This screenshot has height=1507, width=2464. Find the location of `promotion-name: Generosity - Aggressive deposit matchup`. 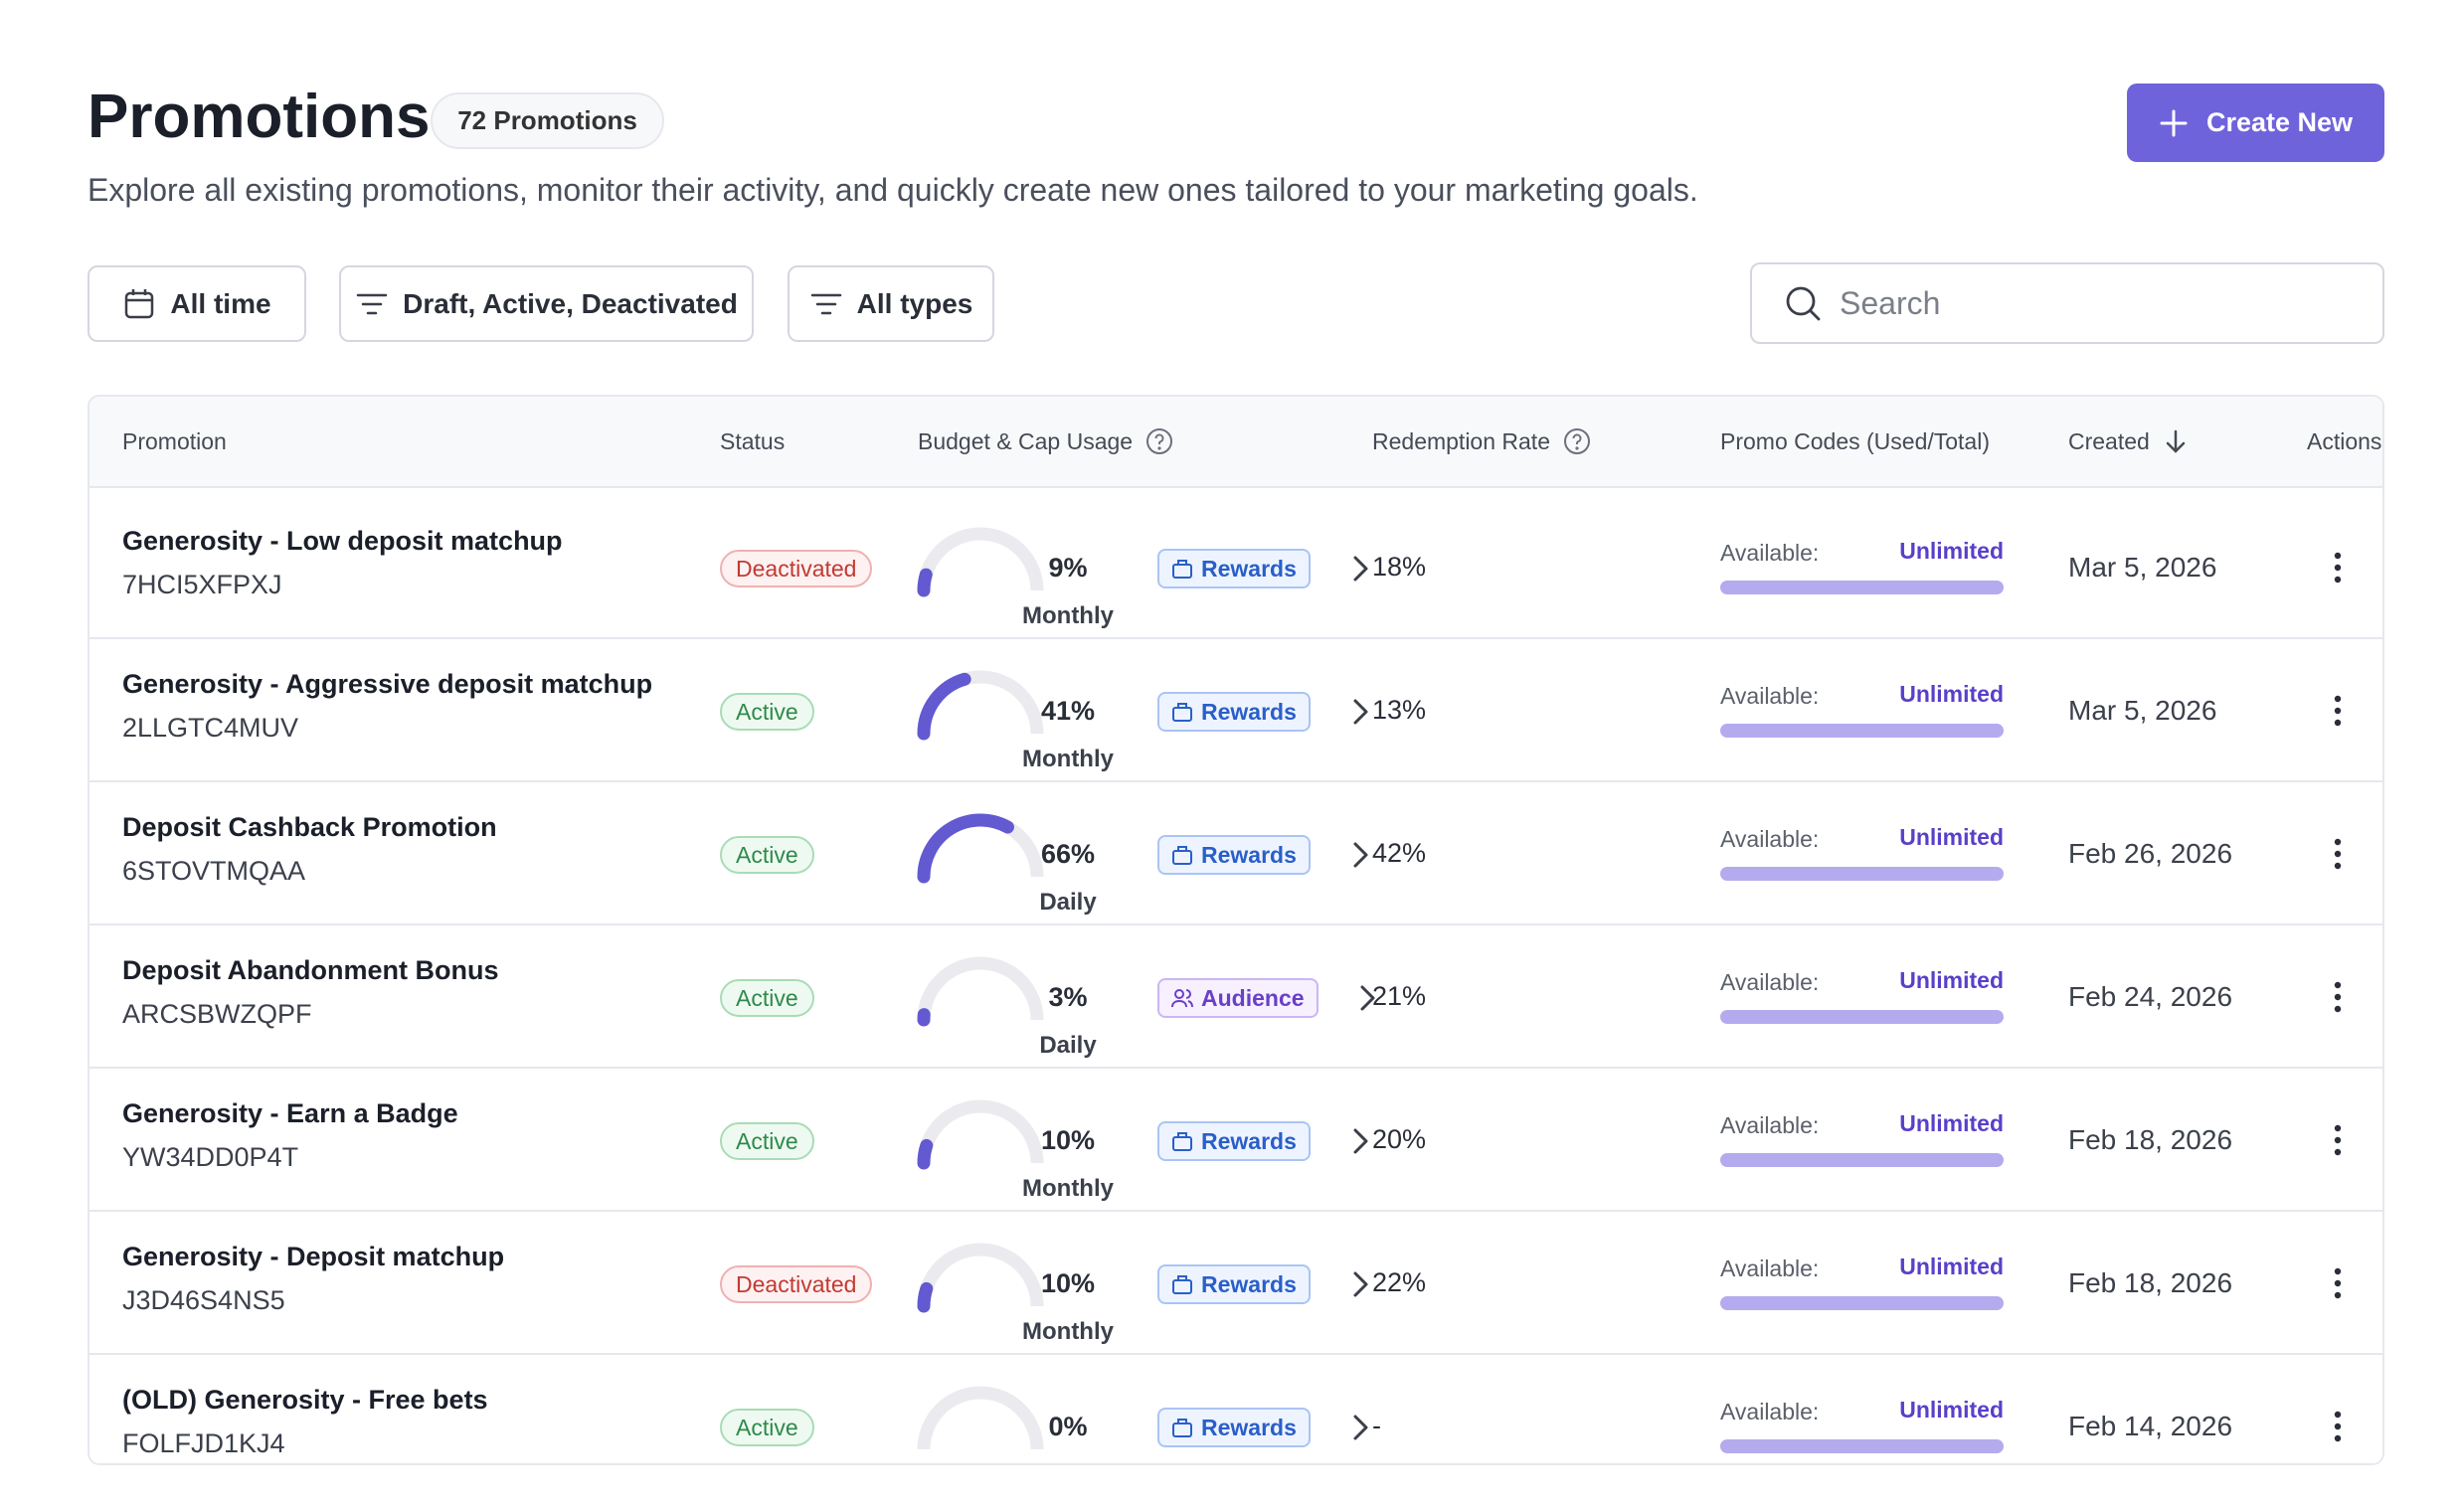

promotion-name: Generosity - Aggressive deposit matchup is located at coordinates (387, 684).